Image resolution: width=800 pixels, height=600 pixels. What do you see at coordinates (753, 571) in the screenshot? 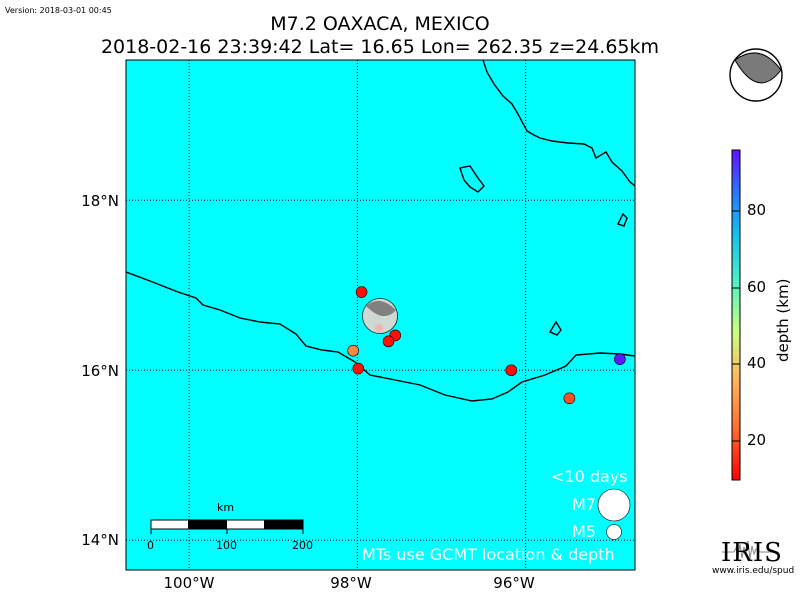
I see `iris-logo-url: www.iris.edu/spud` at bounding box center [753, 571].